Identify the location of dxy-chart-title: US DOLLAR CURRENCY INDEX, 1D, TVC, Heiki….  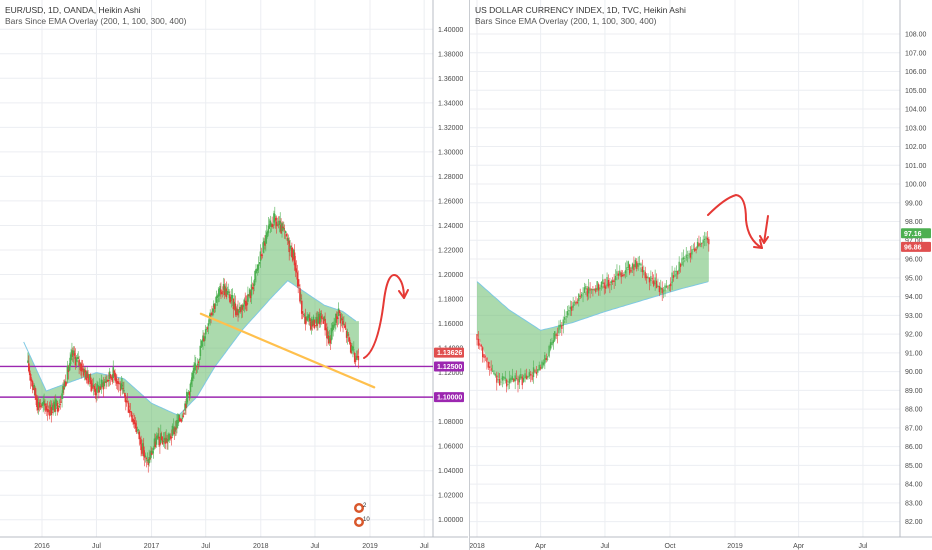
(580, 10).